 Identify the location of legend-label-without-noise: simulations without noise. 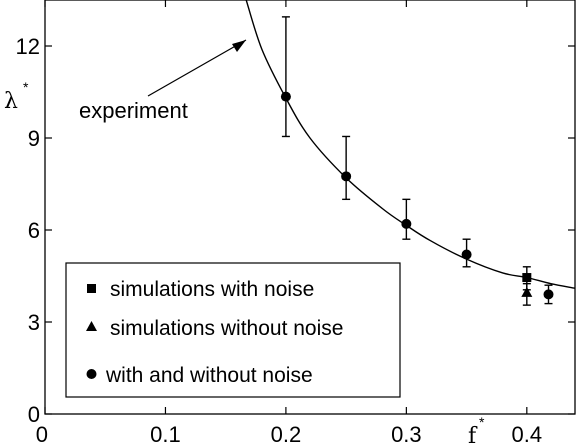
(226, 328).